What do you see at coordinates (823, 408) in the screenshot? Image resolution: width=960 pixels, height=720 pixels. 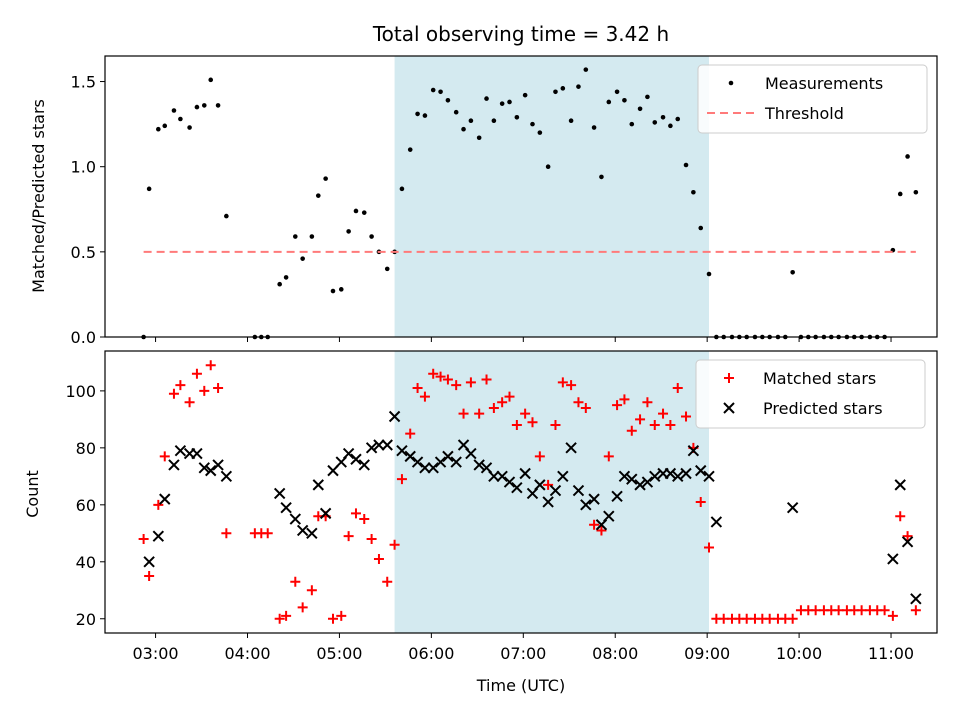 I see `legend-label: Predicted stars` at bounding box center [823, 408].